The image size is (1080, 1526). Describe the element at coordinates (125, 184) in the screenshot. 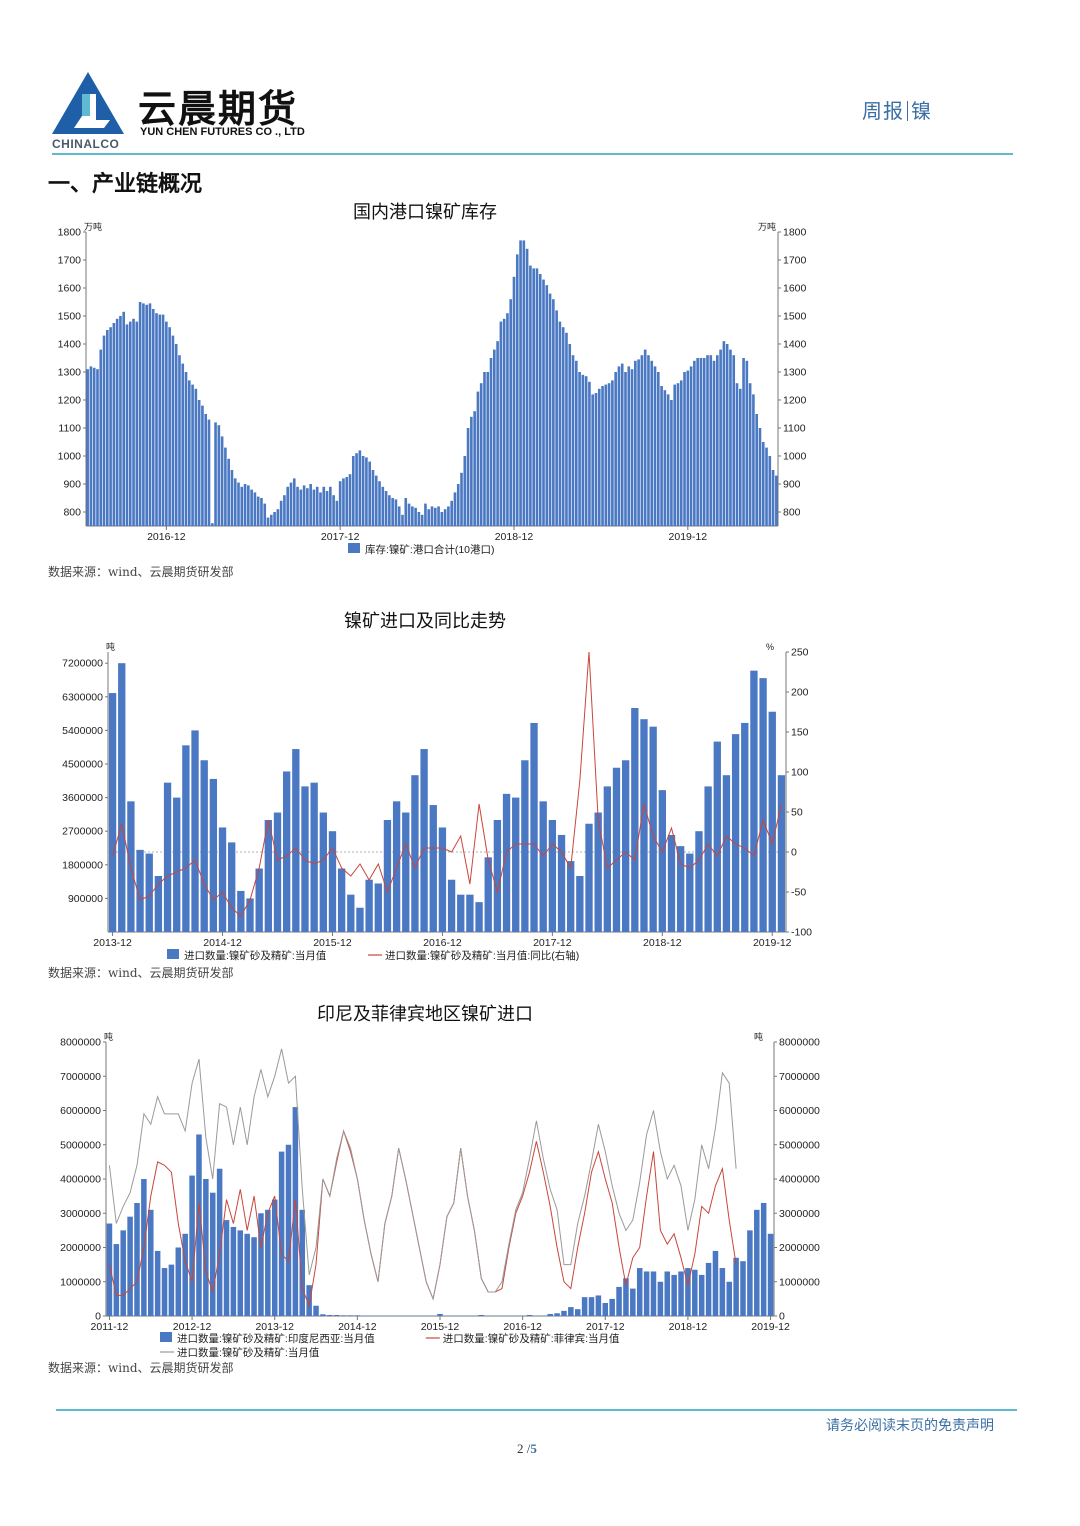

I see `section-title: 一、产业链概况` at that location.